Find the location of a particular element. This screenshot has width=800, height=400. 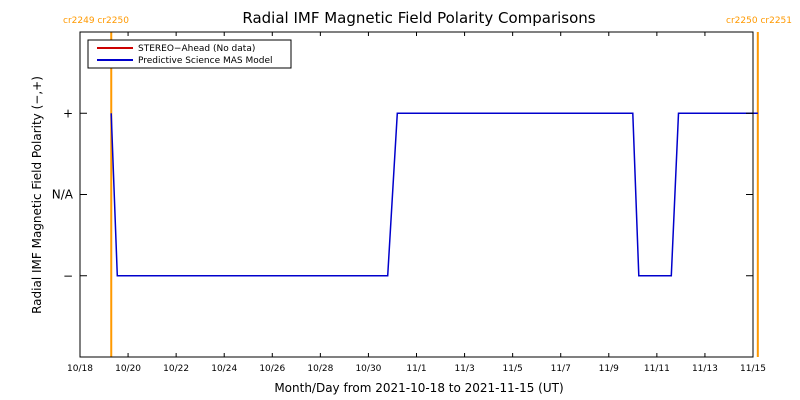

y-tick-label: + is located at coordinates (68, 113).